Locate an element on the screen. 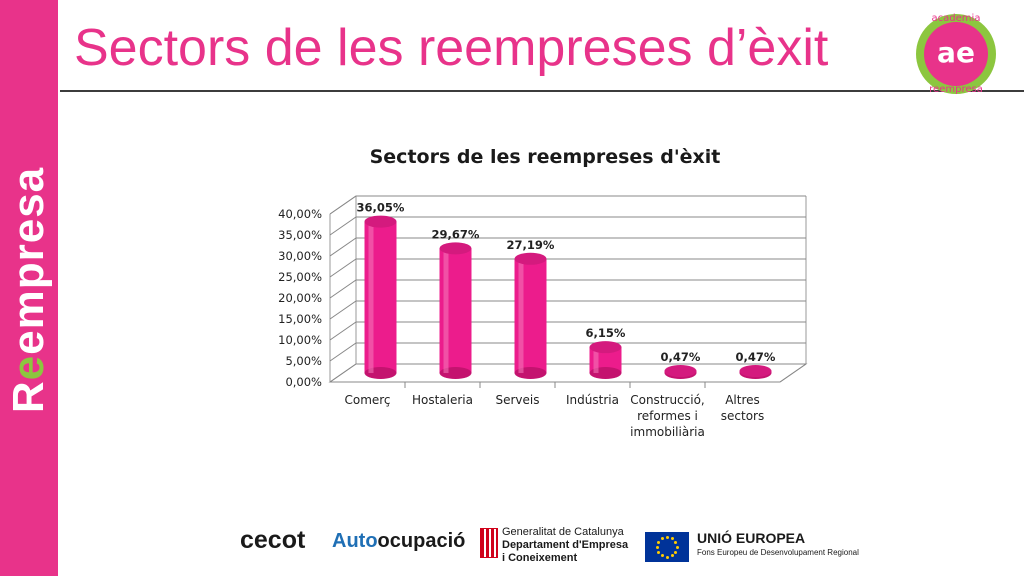 This screenshot has height=576, width=1024. chart-floor is located at coordinates (568, 373).